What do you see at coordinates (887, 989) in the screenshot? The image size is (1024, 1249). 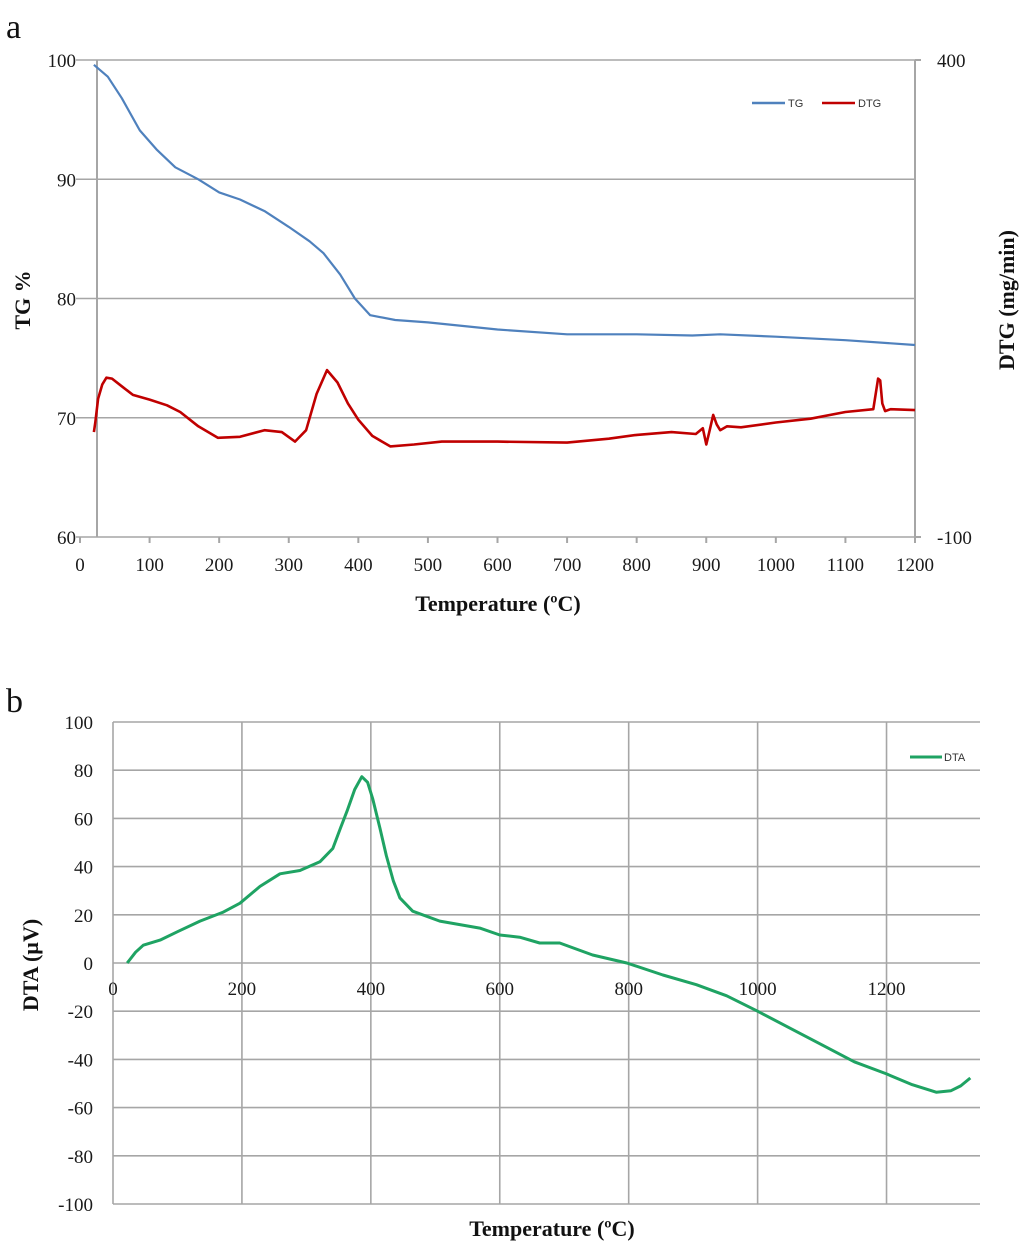 I see `chart-b-x-tick-label: 1200` at bounding box center [887, 989].